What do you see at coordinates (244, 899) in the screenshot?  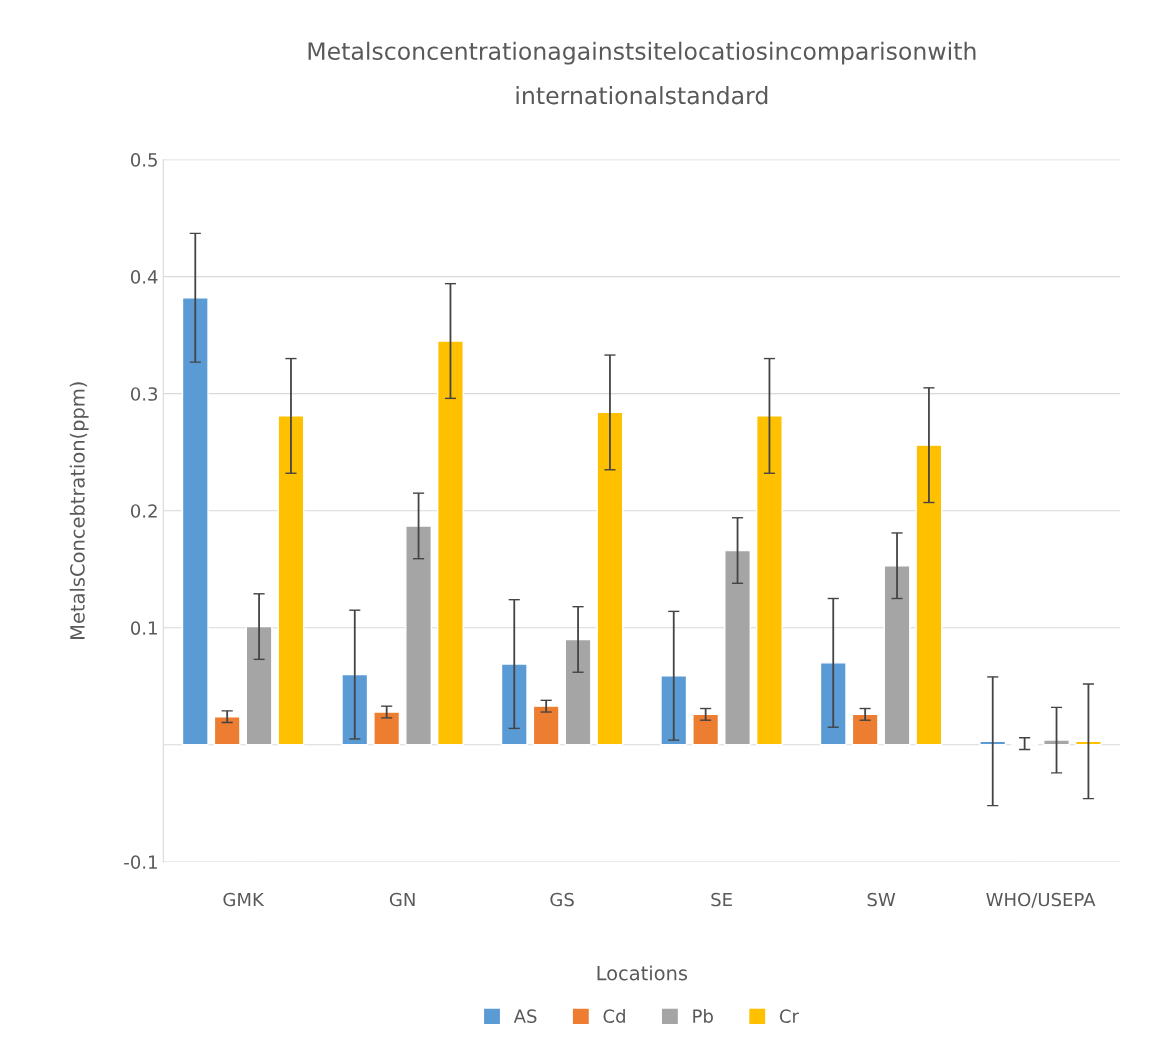 I see `x-tick-label: GMK` at bounding box center [244, 899].